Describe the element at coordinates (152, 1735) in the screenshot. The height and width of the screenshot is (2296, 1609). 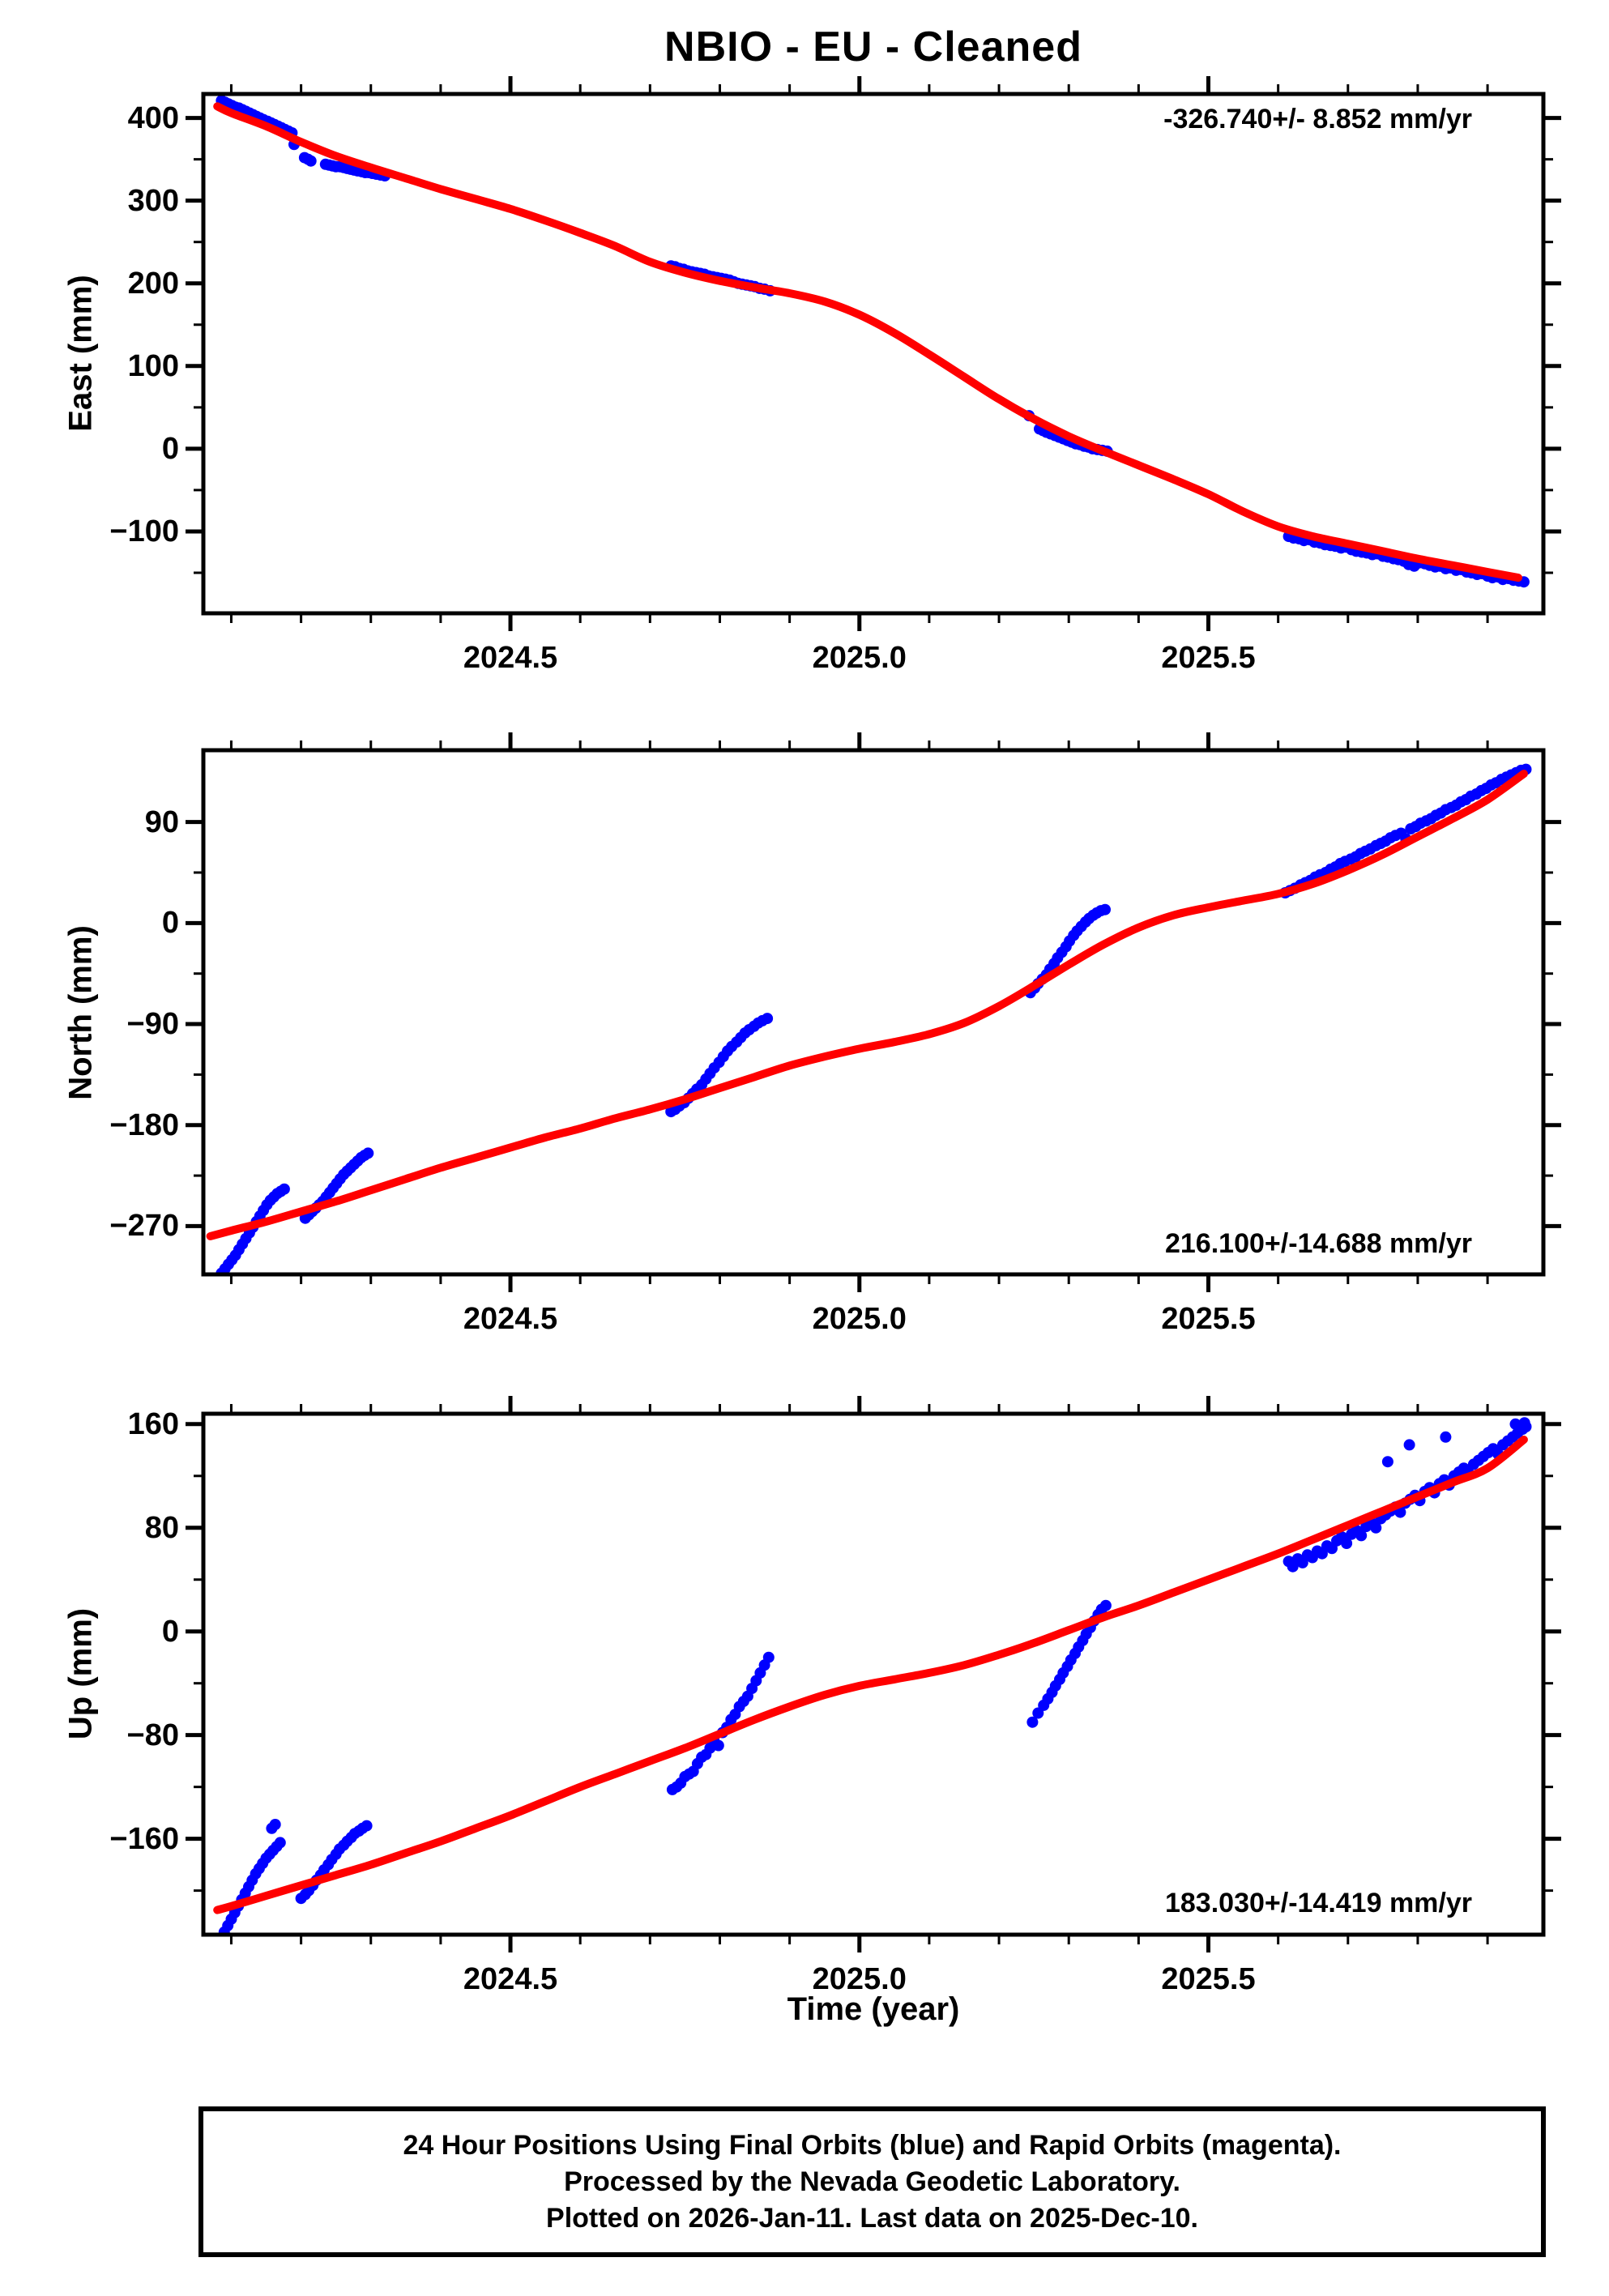
I see `y-tick-label: −80` at that location.